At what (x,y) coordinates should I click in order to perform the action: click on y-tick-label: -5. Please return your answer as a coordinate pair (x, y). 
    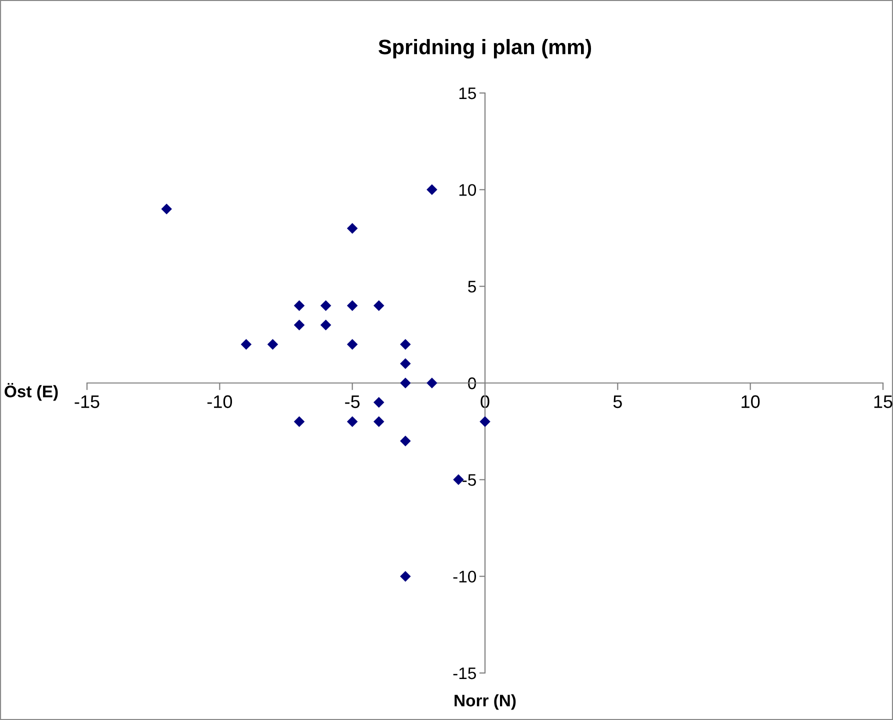
    Looking at the image, I should click on (469, 480).